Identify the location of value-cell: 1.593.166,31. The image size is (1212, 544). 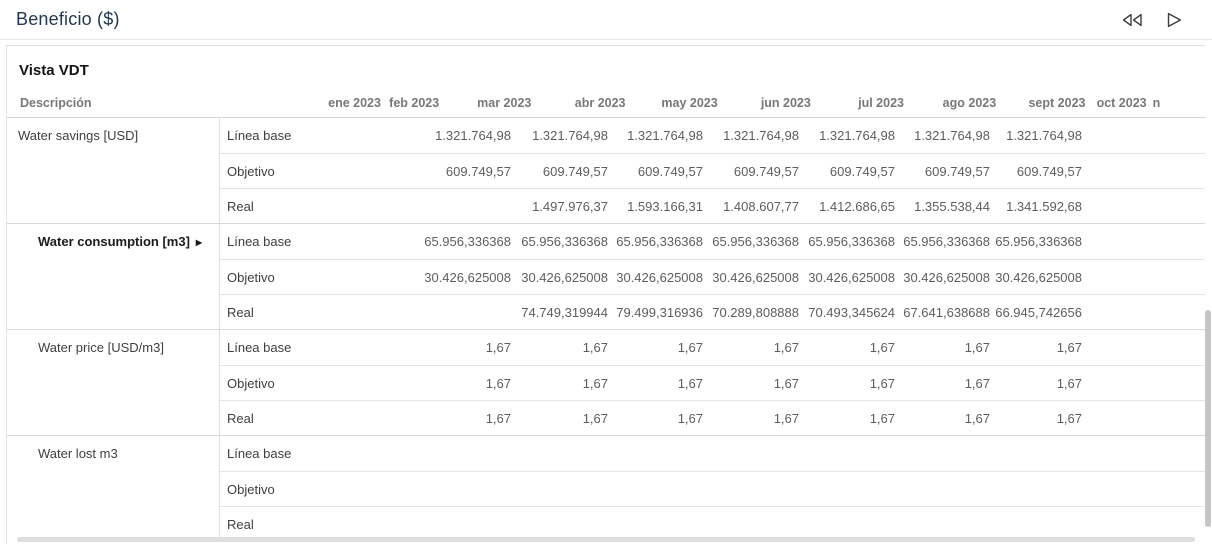
(665, 206).